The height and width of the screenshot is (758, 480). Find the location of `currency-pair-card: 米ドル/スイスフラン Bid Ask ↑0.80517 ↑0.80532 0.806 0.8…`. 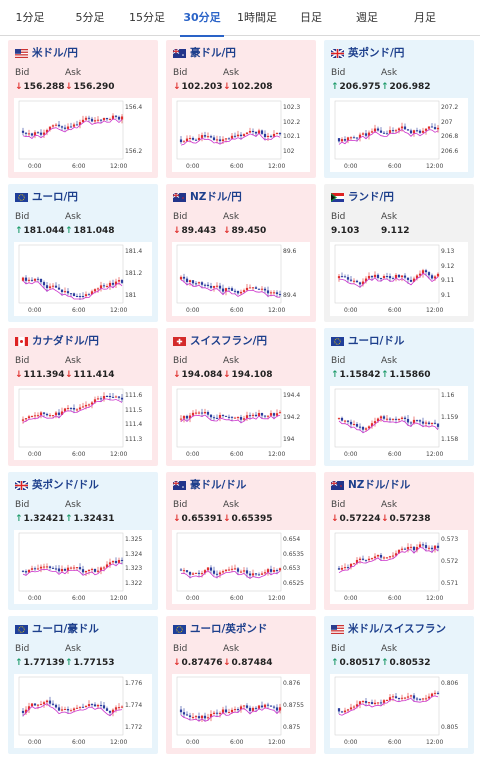

currency-pair-card: 米ドル/スイスフラン Bid Ask ↑0.80517 ↑0.80532 0.806 0.8… is located at coordinates (399, 685).